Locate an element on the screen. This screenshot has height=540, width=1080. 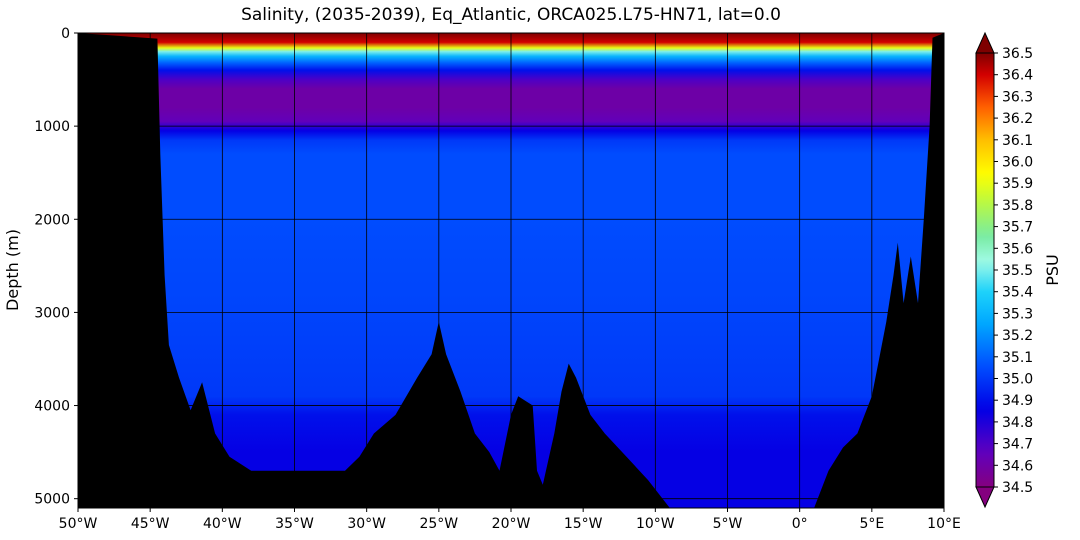
y-tick-label: 4000 is located at coordinates (52, 407).